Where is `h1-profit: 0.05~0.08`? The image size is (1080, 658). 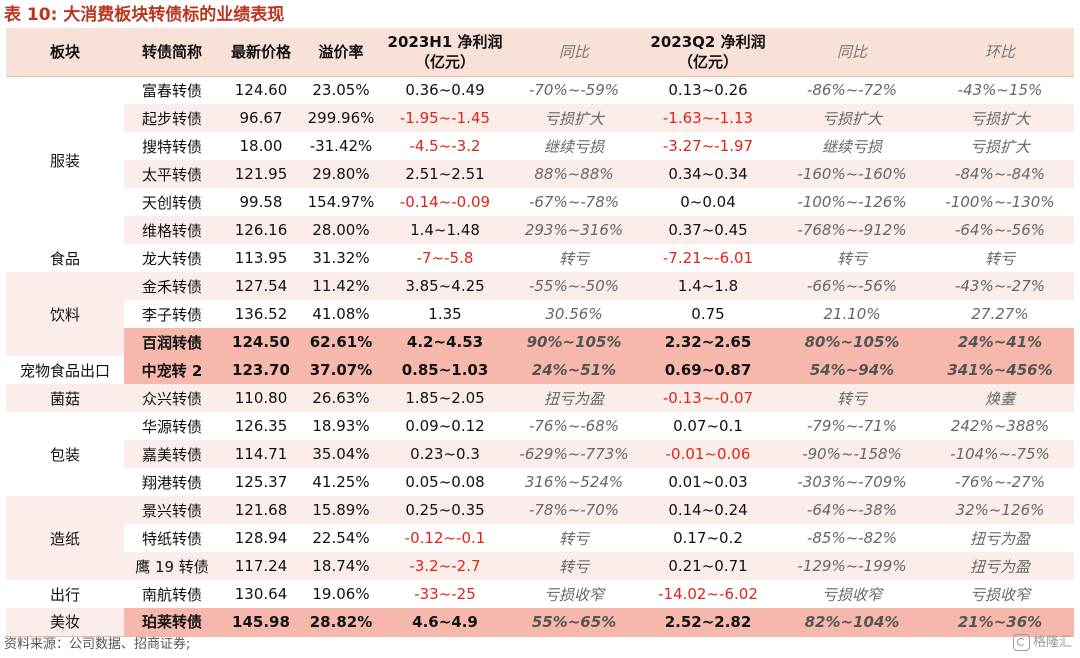
h1-profit: 0.05~0.08 is located at coordinates (445, 482).